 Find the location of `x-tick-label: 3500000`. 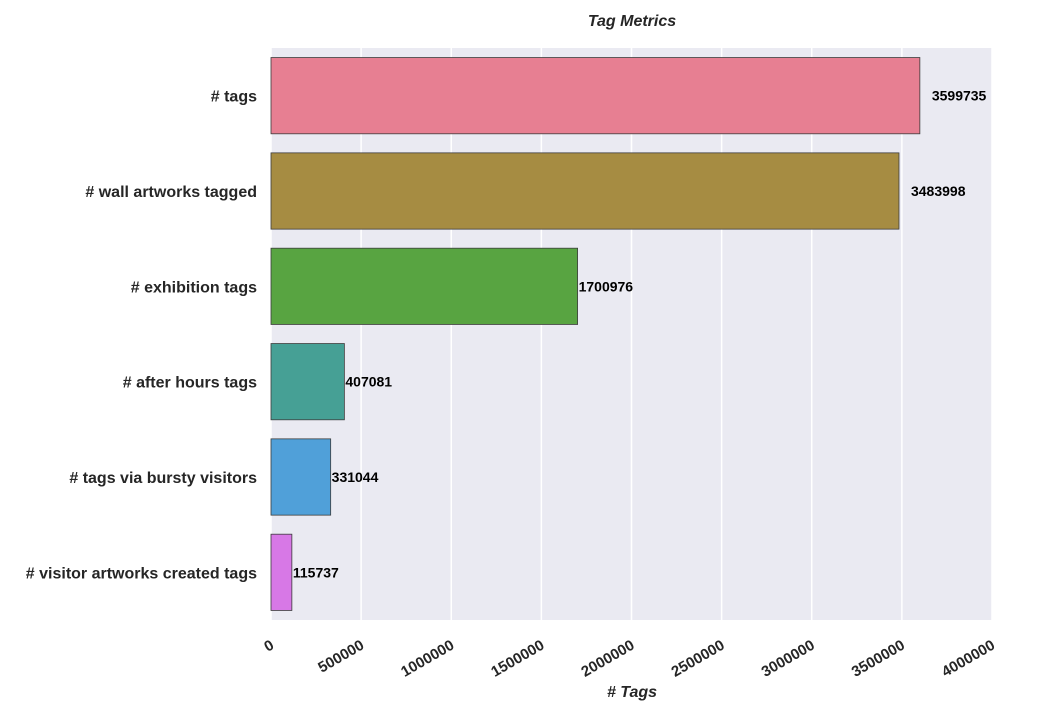

x-tick-label: 3500000 is located at coordinates (878, 659).